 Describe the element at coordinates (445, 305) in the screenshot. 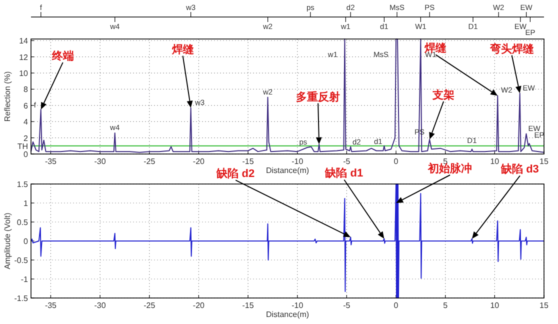

I see `x-tick-label: 5` at that location.